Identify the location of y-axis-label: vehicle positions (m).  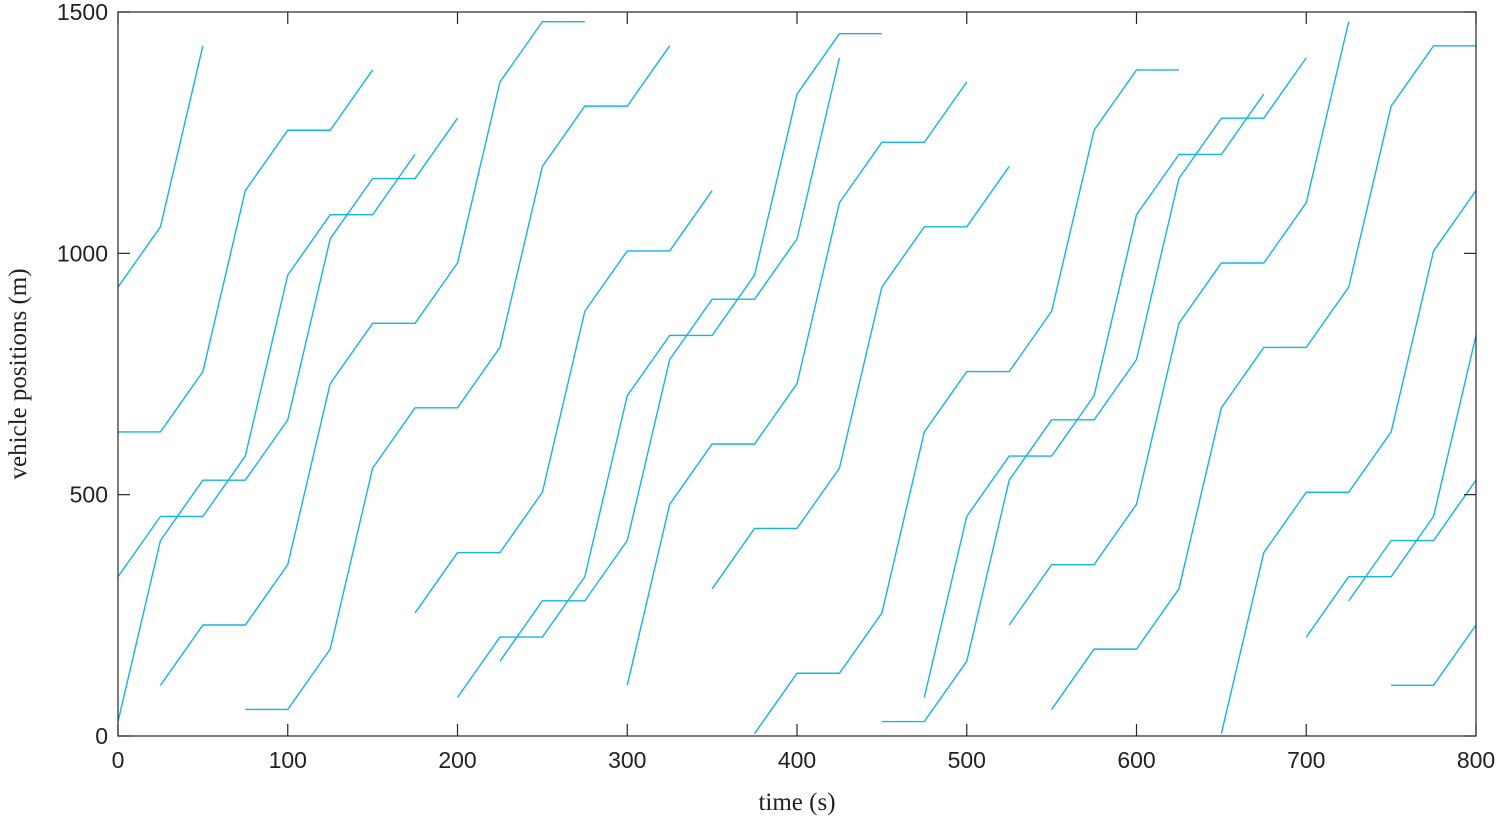
(18, 373).